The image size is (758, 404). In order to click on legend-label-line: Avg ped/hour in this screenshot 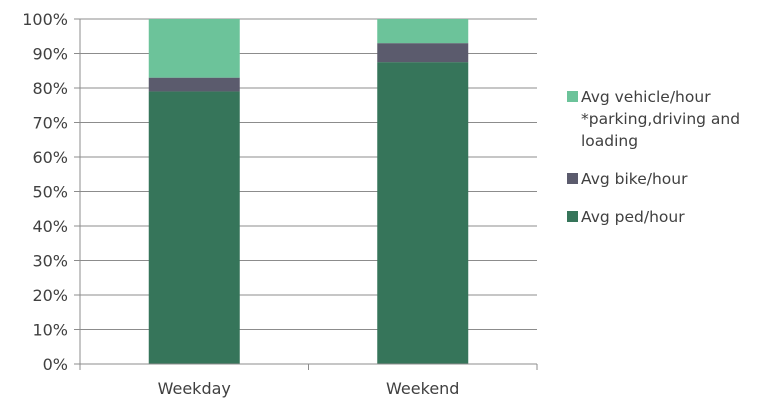, I will do `click(633, 217)`.